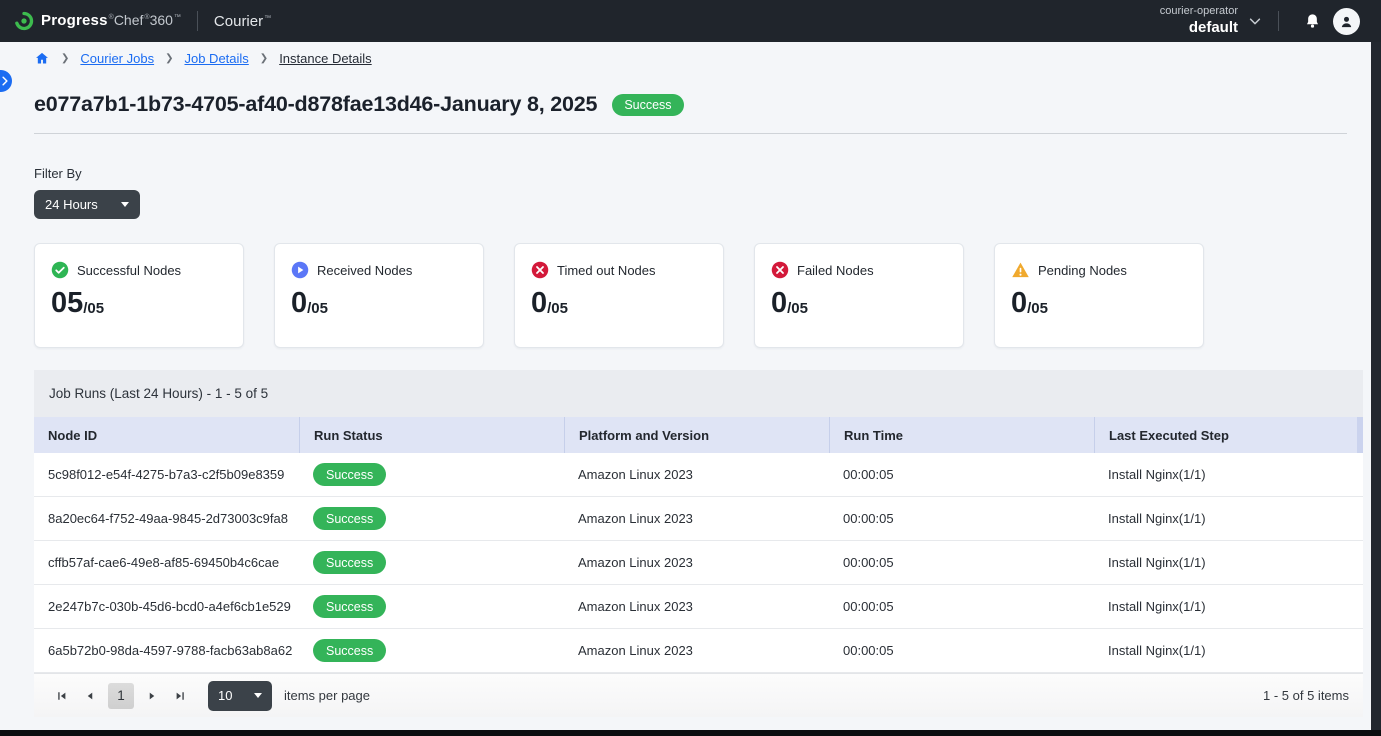 This screenshot has width=1381, height=736. What do you see at coordinates (169, 606) in the screenshot?
I see `cell-node-id: 2e247b7c-030b-45d6-bcd0-a4ef6cb1e529` at bounding box center [169, 606].